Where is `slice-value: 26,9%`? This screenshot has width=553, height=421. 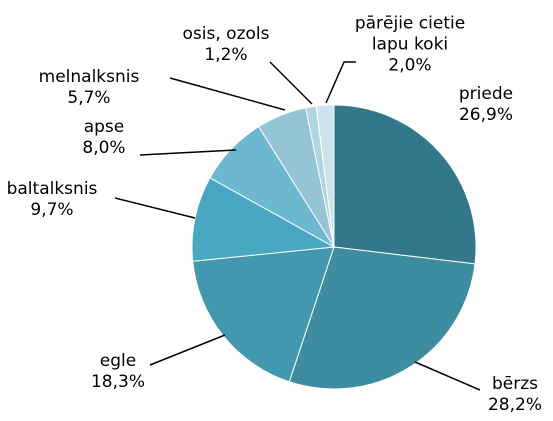
slice-value: 26,9% is located at coordinates (485, 115).